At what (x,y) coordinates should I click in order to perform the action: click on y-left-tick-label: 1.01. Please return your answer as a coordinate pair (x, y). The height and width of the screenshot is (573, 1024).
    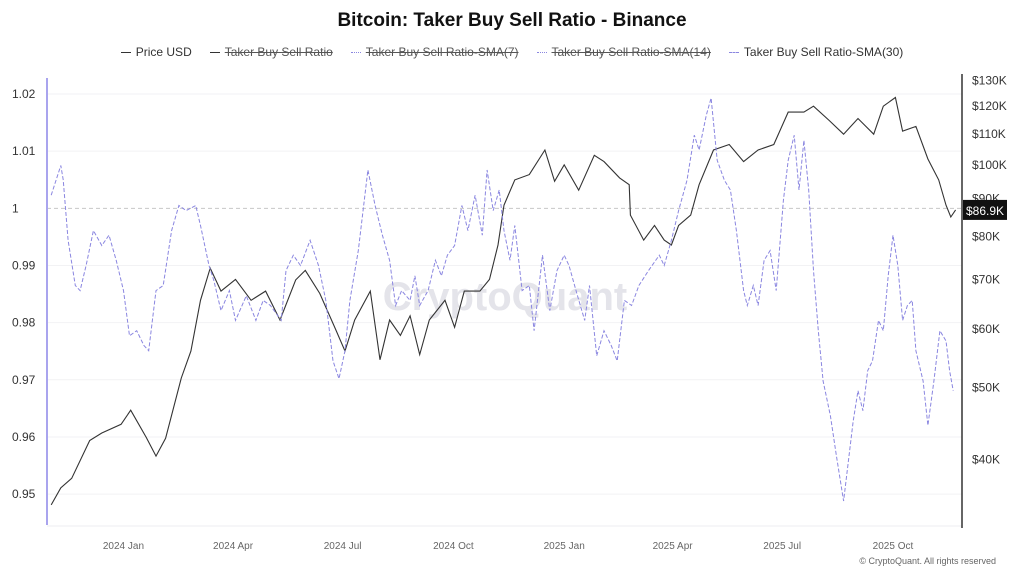
    Looking at the image, I should click on (24, 151).